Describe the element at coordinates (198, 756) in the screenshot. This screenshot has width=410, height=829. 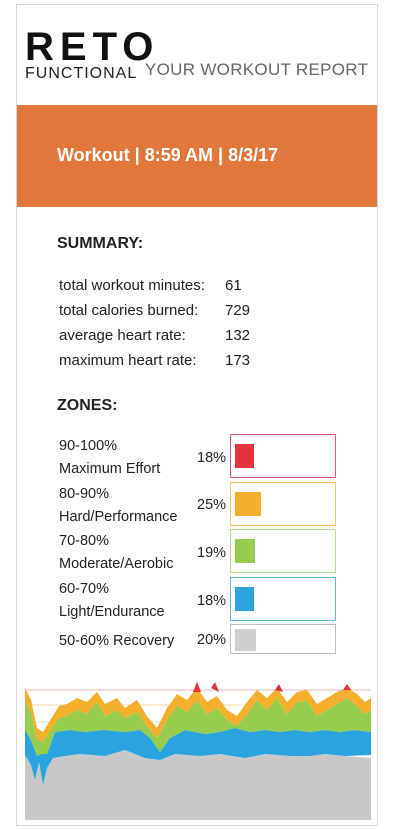
I see `graph-layer-light` at that location.